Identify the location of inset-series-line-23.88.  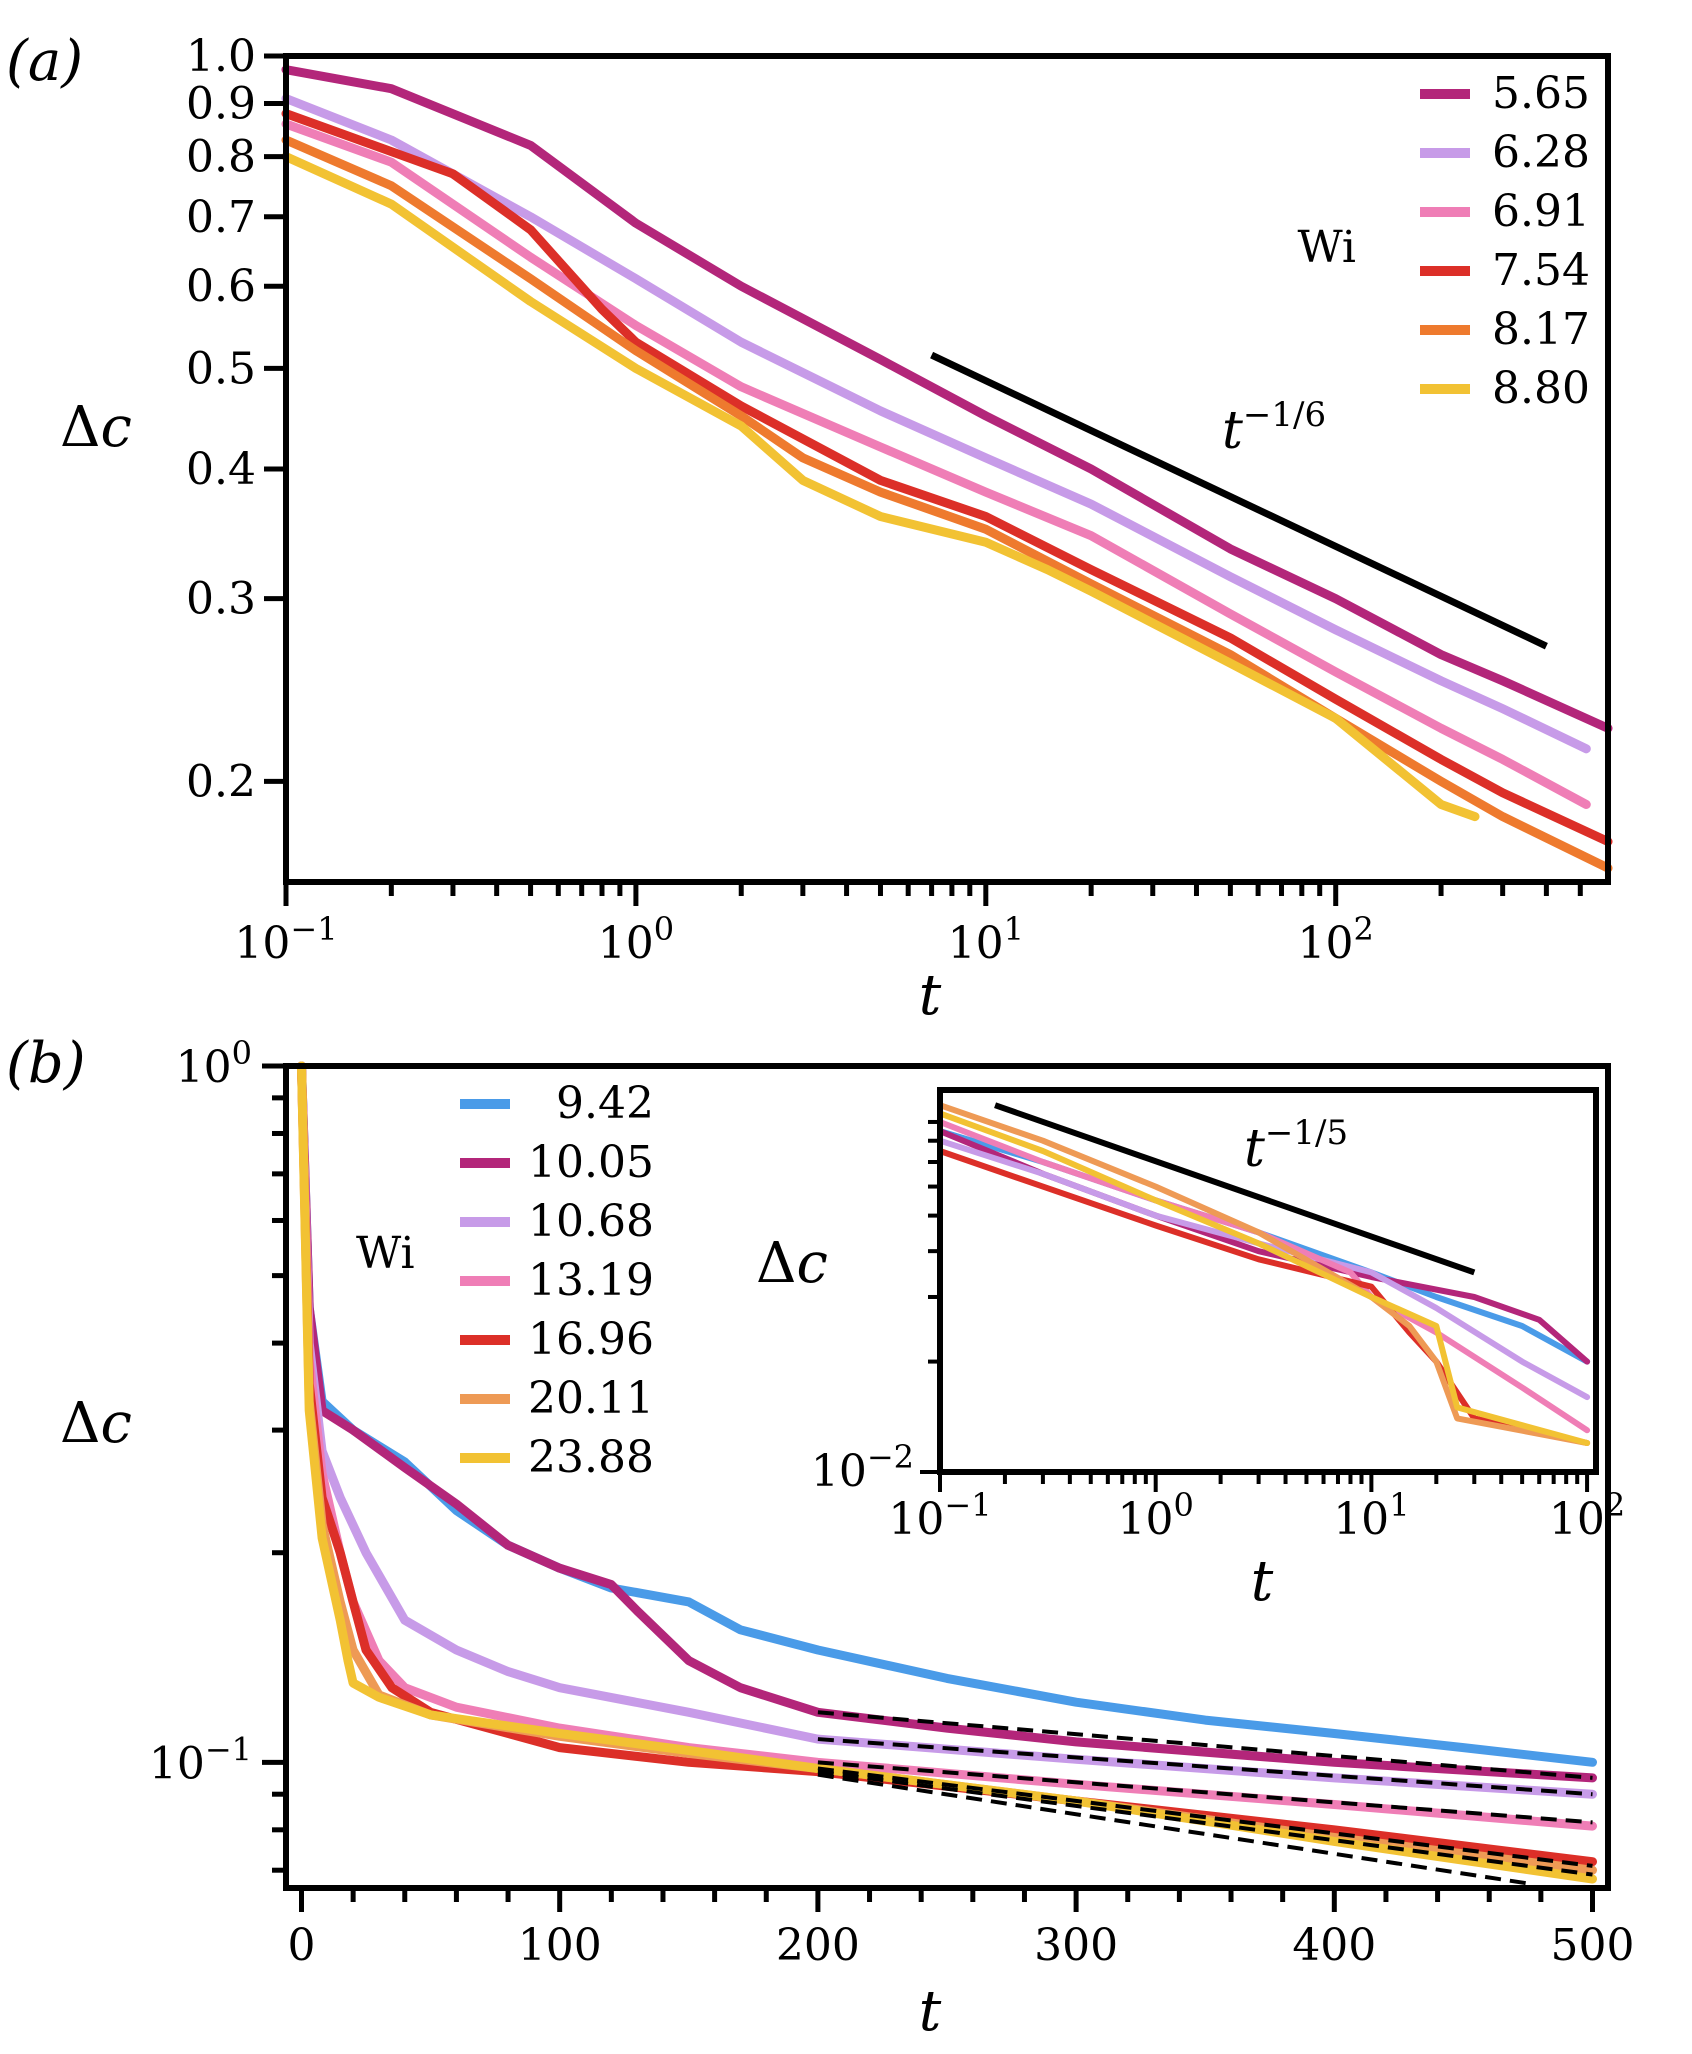
(1264, 1278).